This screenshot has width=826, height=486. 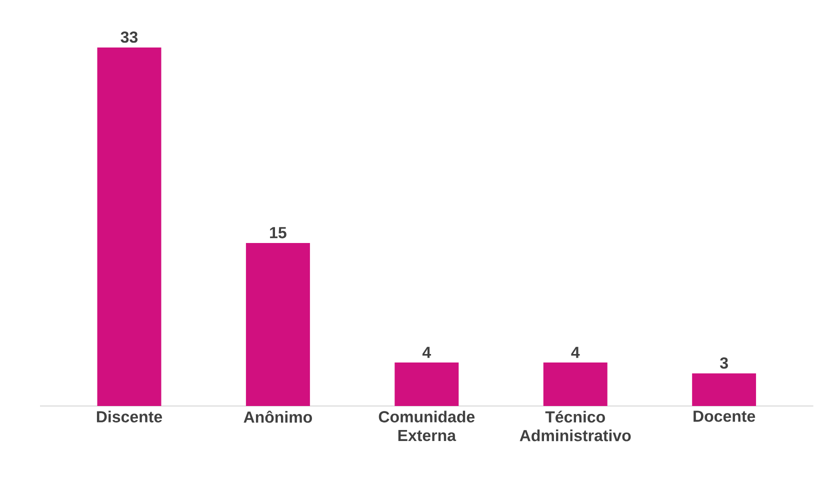 I want to click on x-tick-label: Docente, so click(x=725, y=416).